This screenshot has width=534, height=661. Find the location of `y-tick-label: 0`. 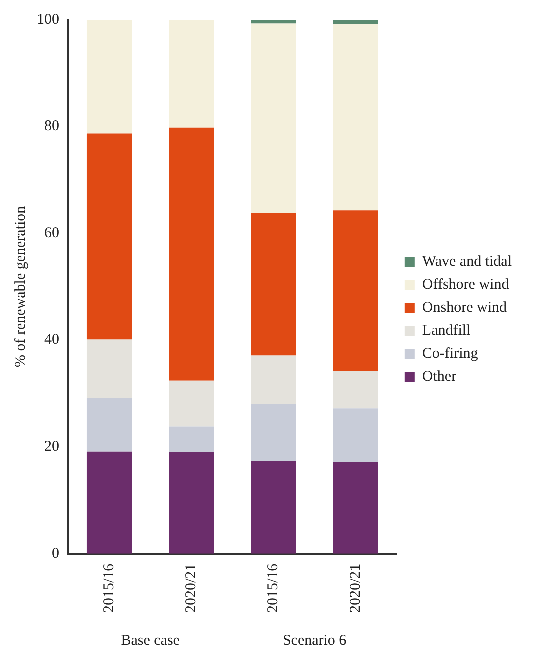

y-tick-label: 0 is located at coordinates (56, 554).